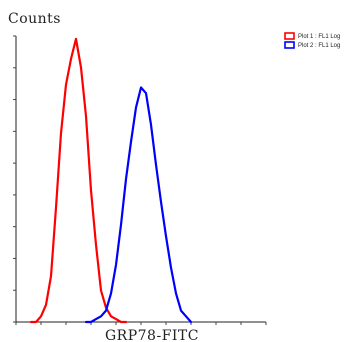  I want to click on legend: Plot 1 : FL1 Log Plot 2 : FL1 Log, so click(312, 40).